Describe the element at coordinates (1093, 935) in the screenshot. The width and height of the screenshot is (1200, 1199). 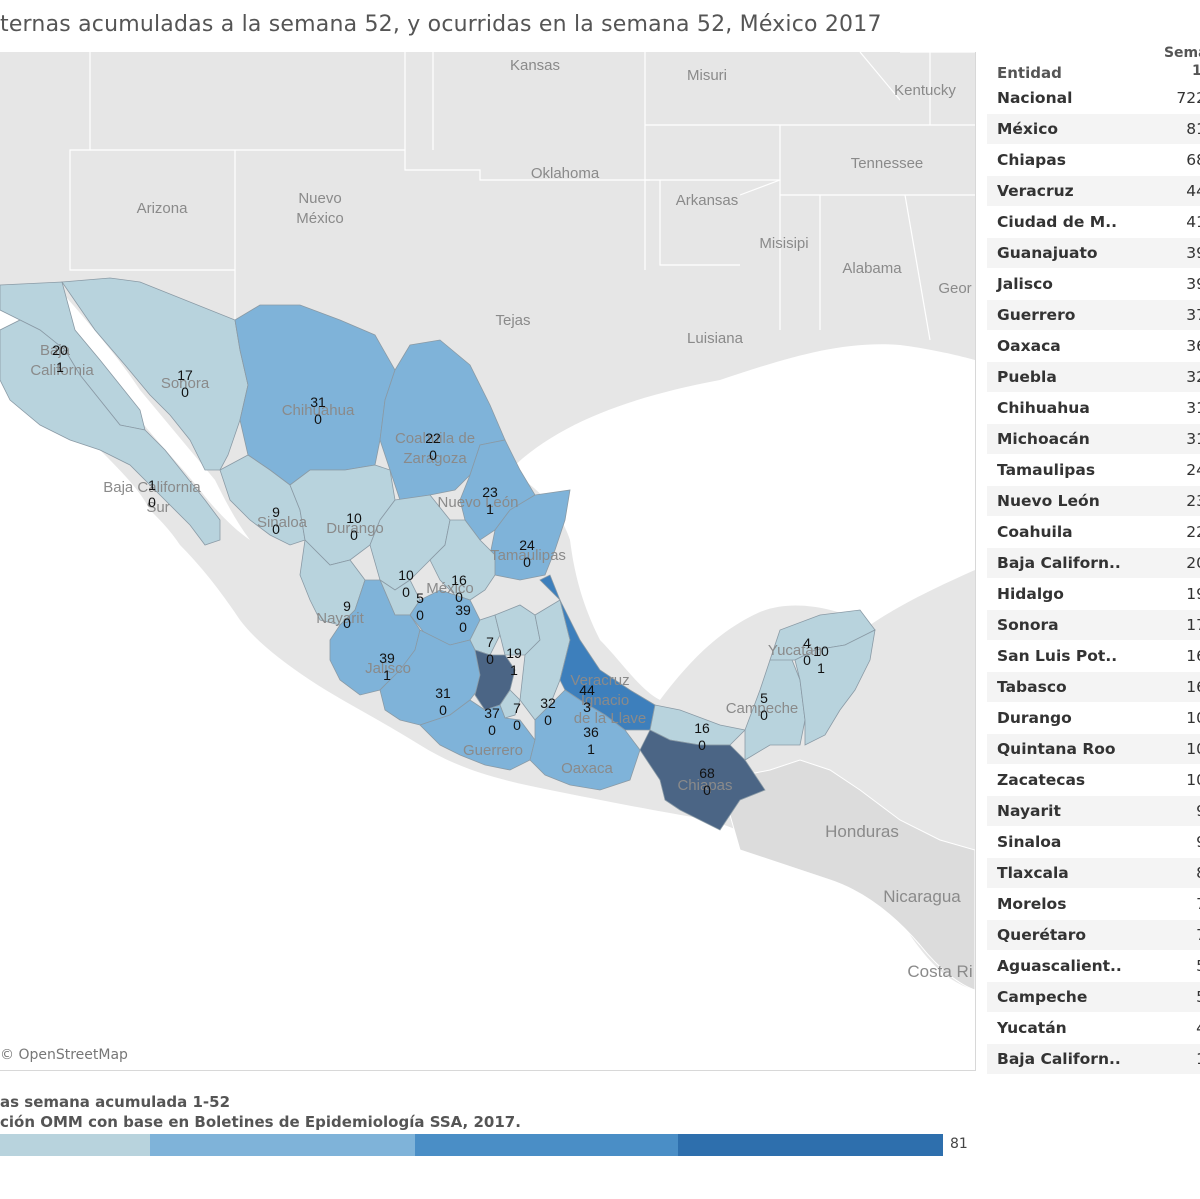
I see `table-row: Querétaro 7` at that location.